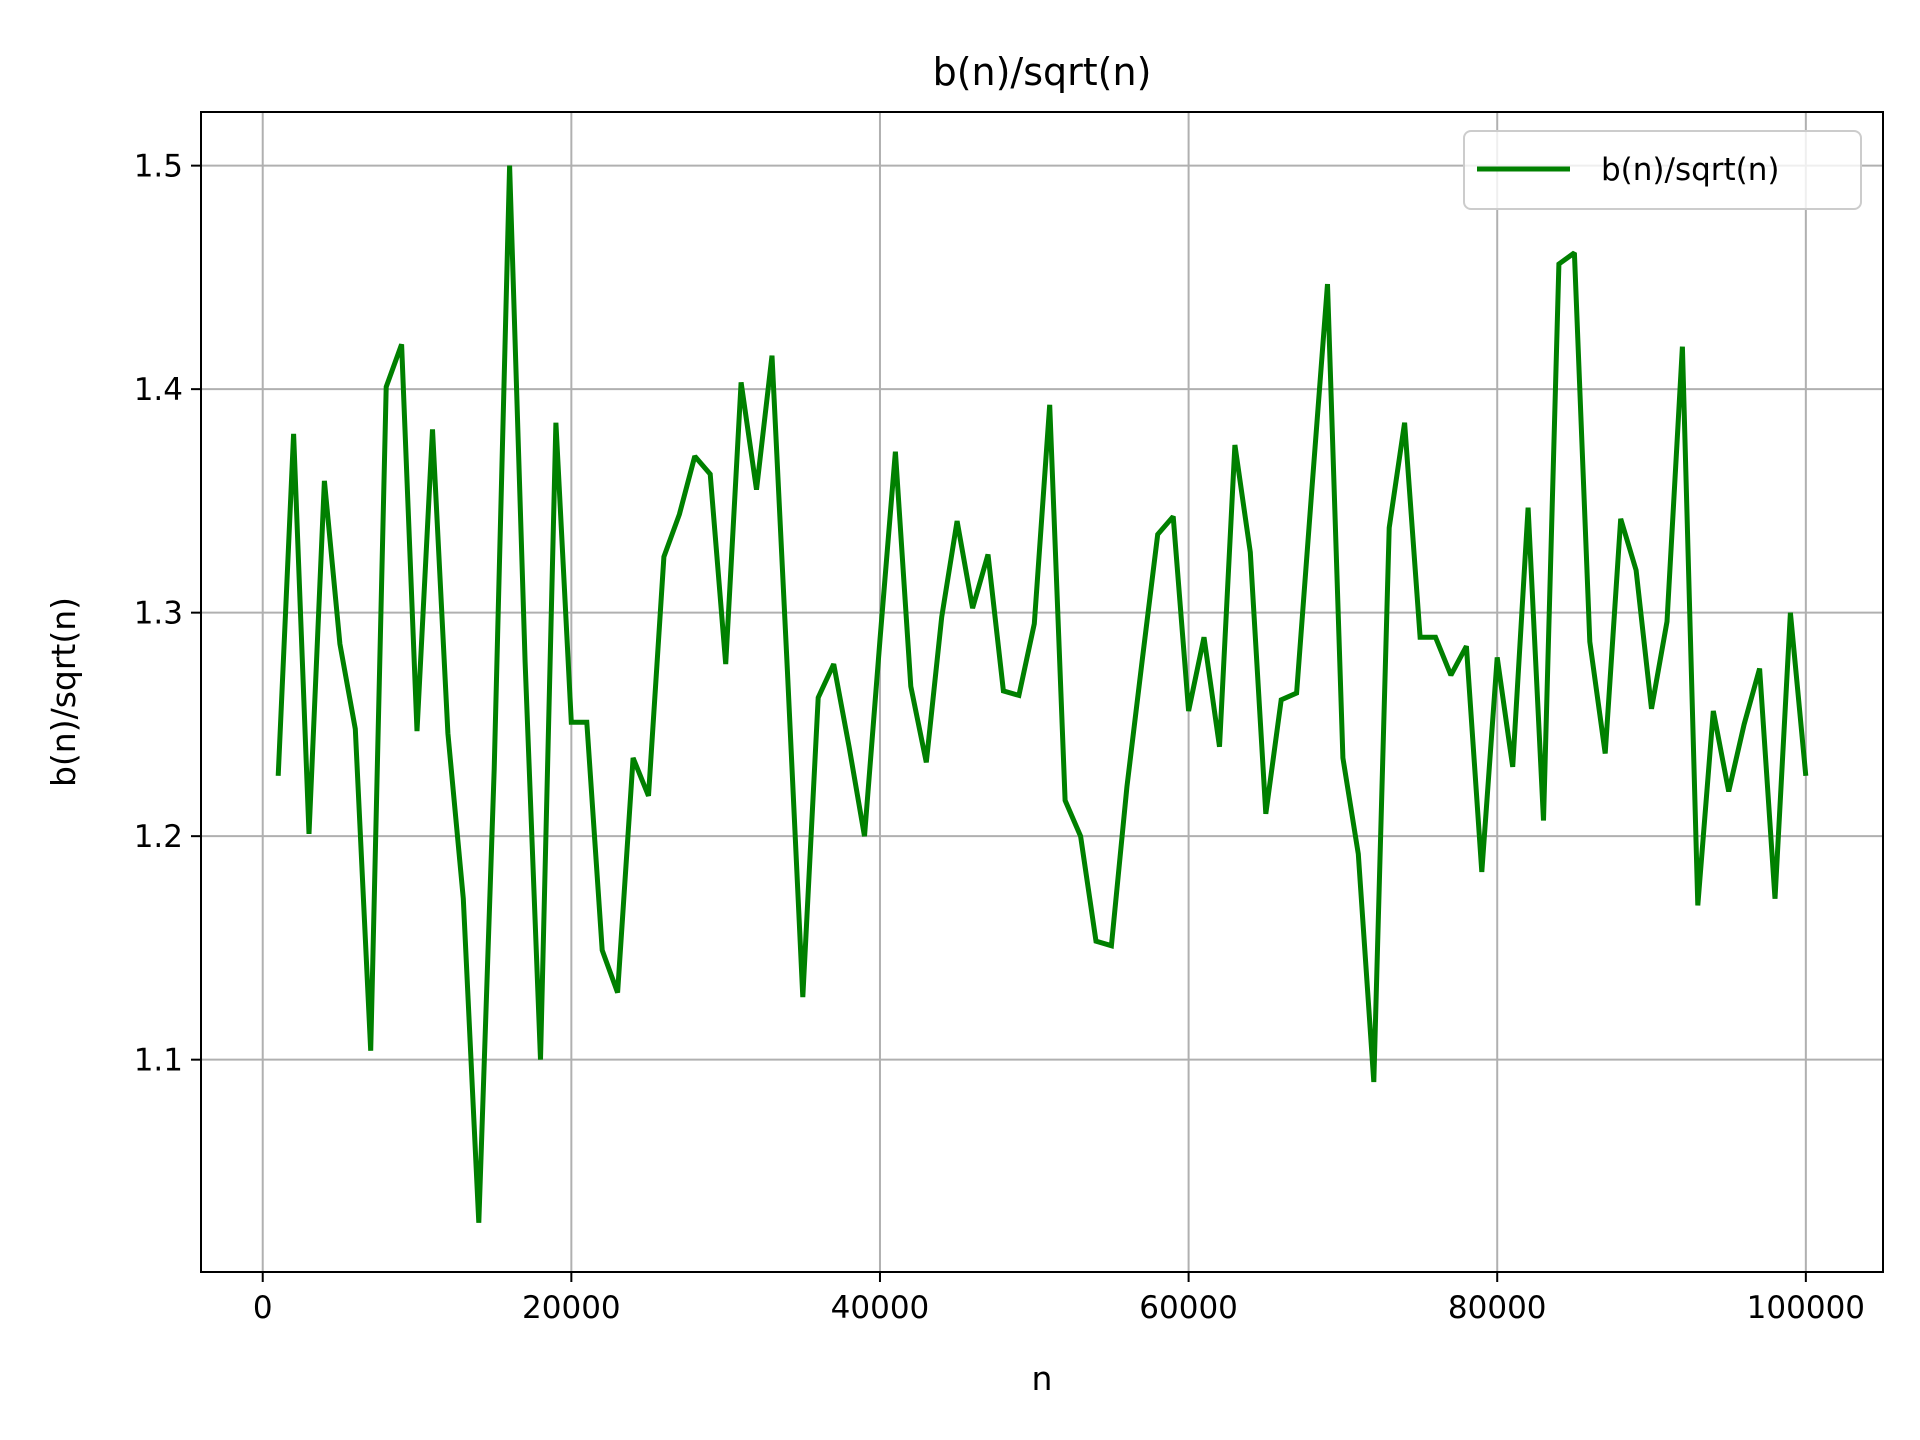  What do you see at coordinates (158, 614) in the screenshot?
I see `y-tick-label: 1.3` at bounding box center [158, 614].